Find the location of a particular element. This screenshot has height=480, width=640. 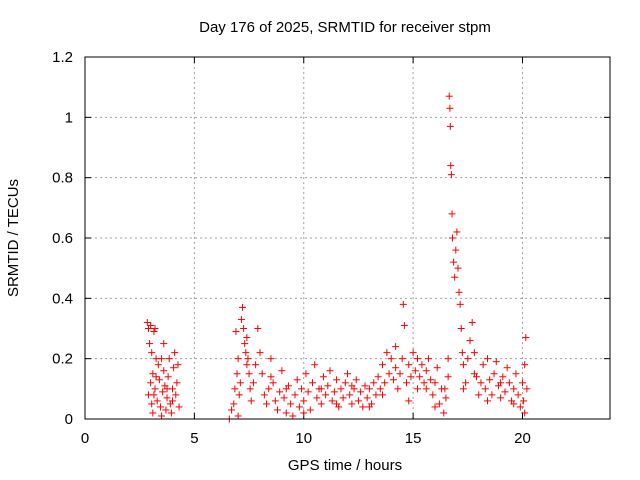

y-tick-label: 0 is located at coordinates (69, 419).